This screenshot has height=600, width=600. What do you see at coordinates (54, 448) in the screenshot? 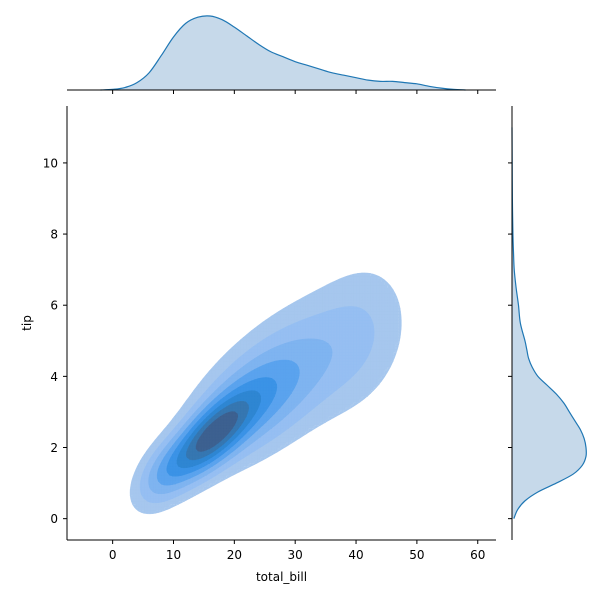
I see `y-tick-label: 2` at bounding box center [54, 448].